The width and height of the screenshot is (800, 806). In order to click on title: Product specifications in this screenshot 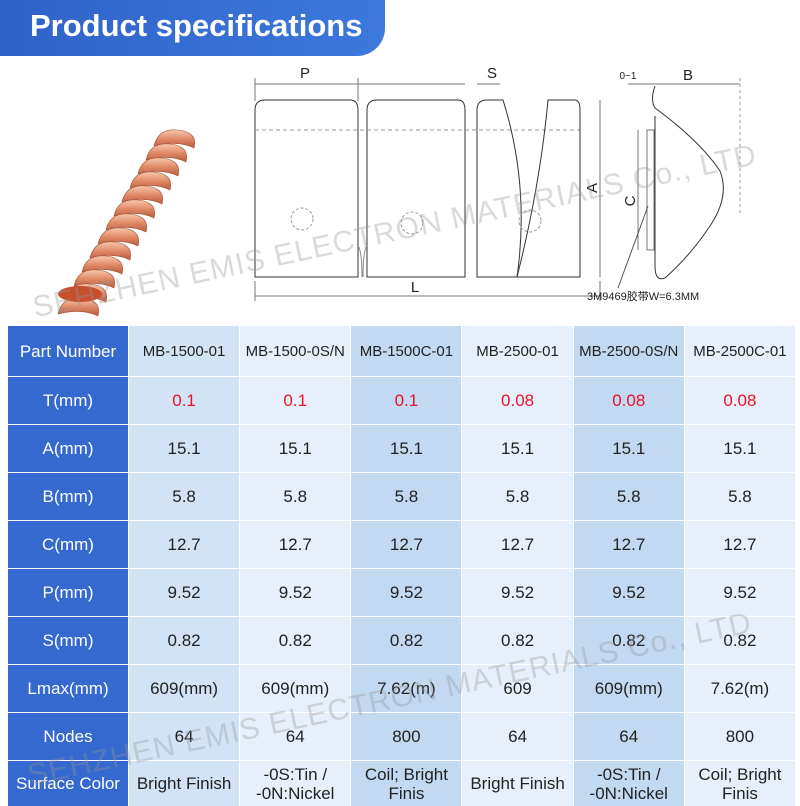, I will do `click(196, 25)`.